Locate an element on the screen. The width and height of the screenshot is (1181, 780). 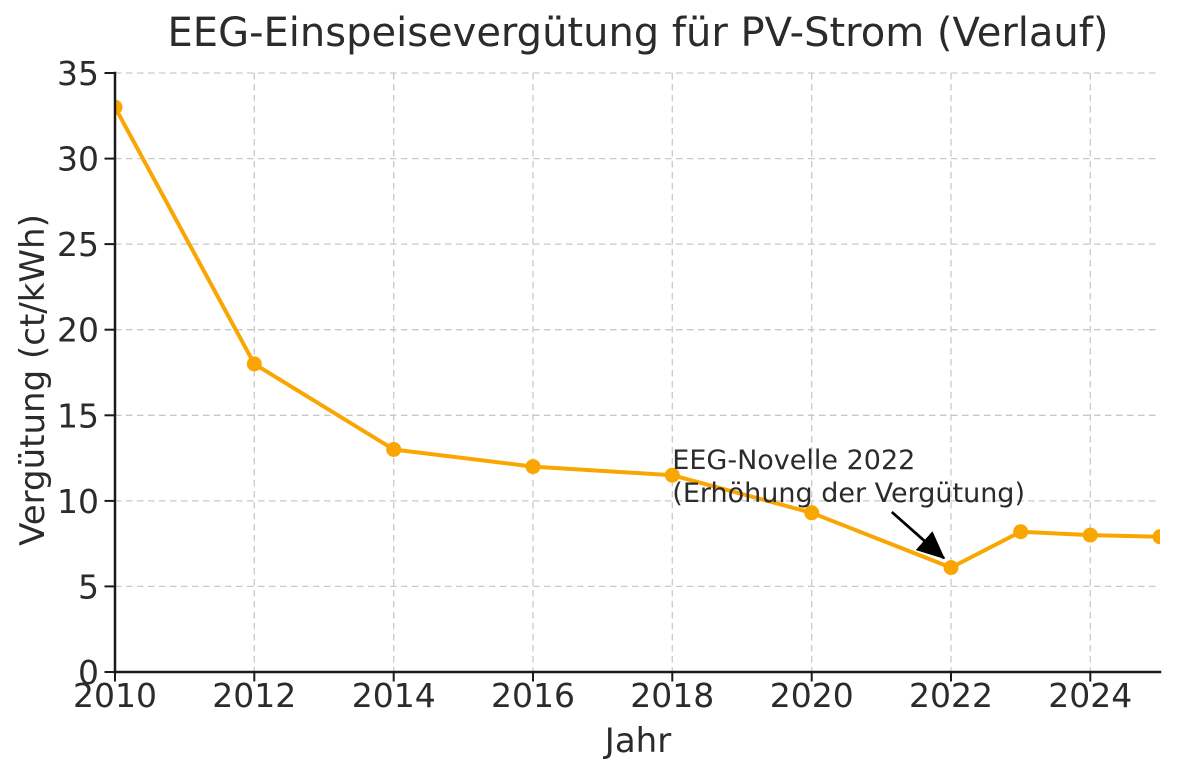
y-tick-label: 20 is located at coordinates (78, 330).